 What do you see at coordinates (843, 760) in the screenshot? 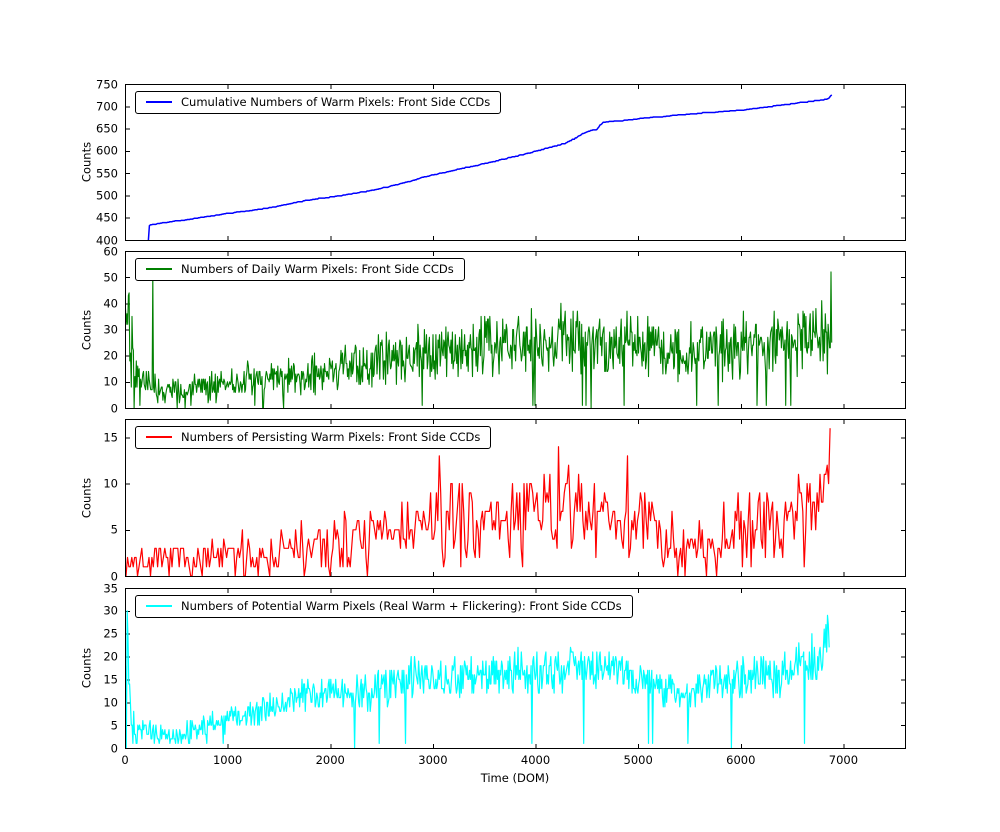
I see `x-tick-label: 7000` at bounding box center [843, 760].